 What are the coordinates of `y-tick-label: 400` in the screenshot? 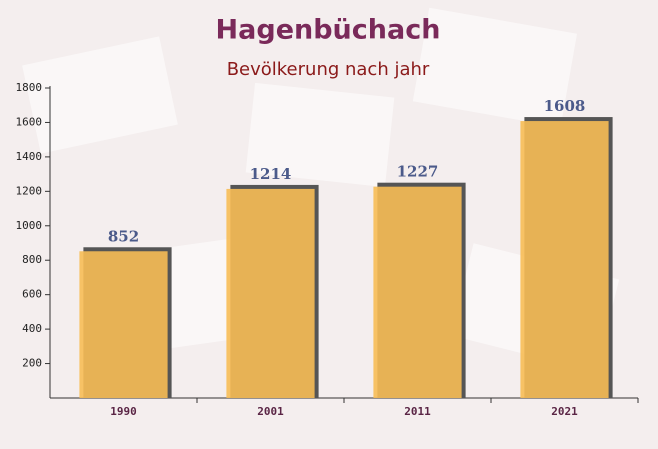 It's located at (32, 328).